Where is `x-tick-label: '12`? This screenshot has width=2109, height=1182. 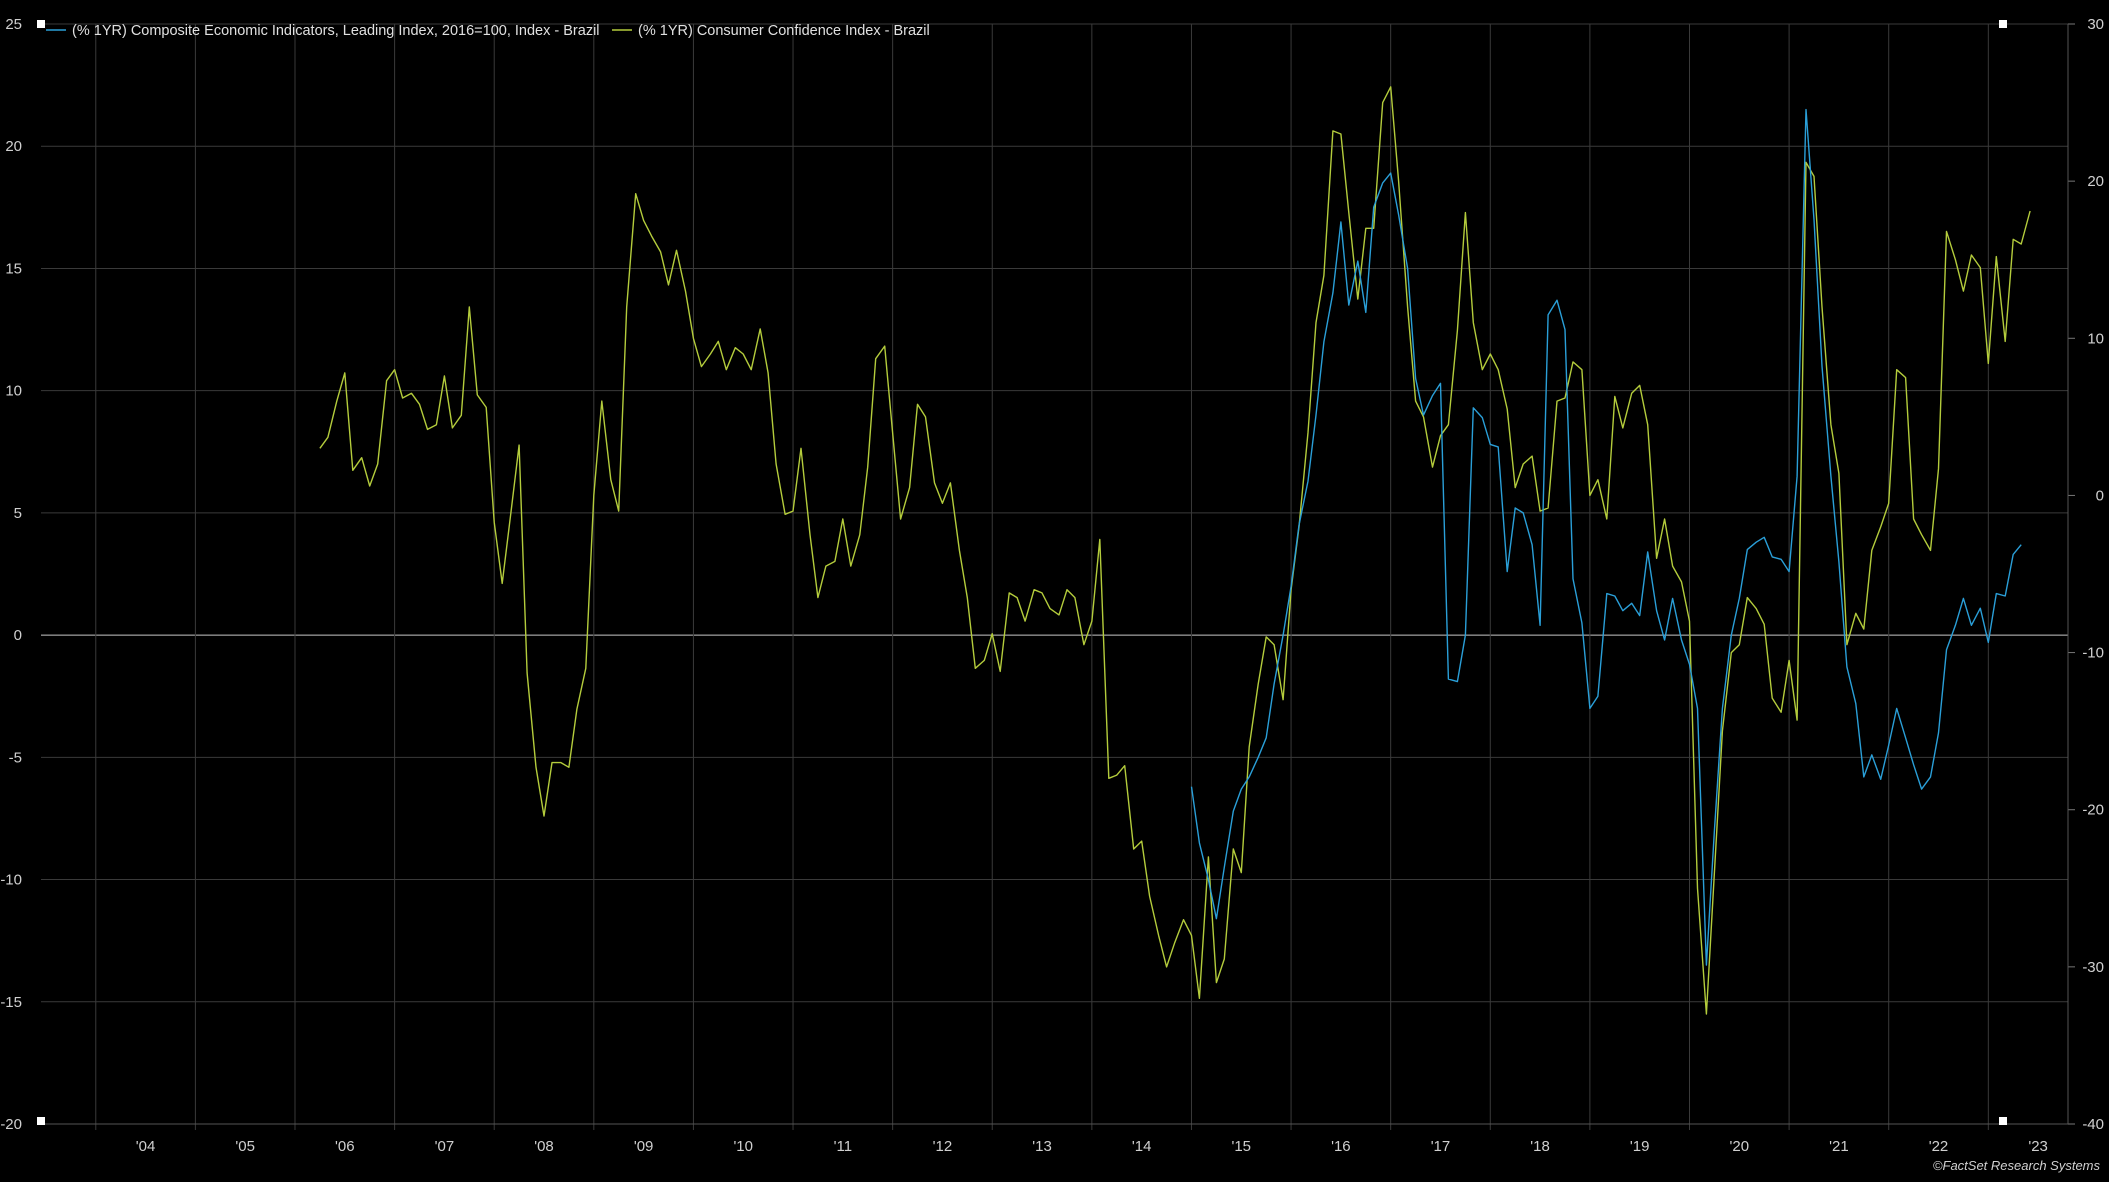
x-tick-label: '12 is located at coordinates (943, 1146).